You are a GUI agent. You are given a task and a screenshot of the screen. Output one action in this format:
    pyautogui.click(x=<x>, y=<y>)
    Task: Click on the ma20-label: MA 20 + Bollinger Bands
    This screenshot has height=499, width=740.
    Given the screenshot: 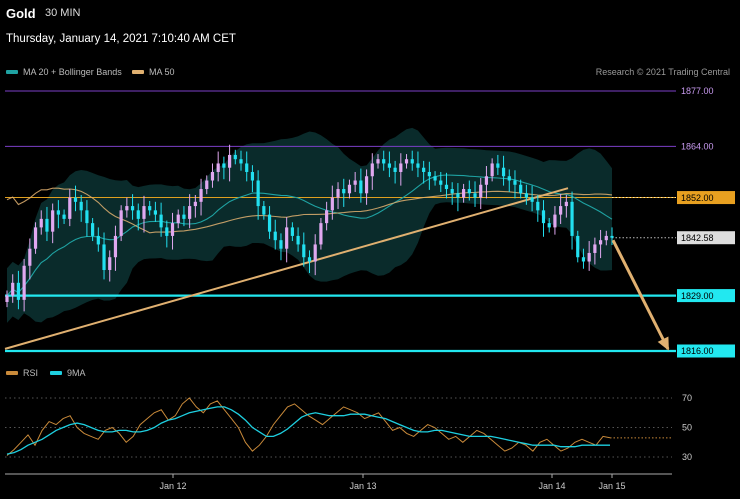 What is the action you would take?
    pyautogui.click(x=72, y=72)
    